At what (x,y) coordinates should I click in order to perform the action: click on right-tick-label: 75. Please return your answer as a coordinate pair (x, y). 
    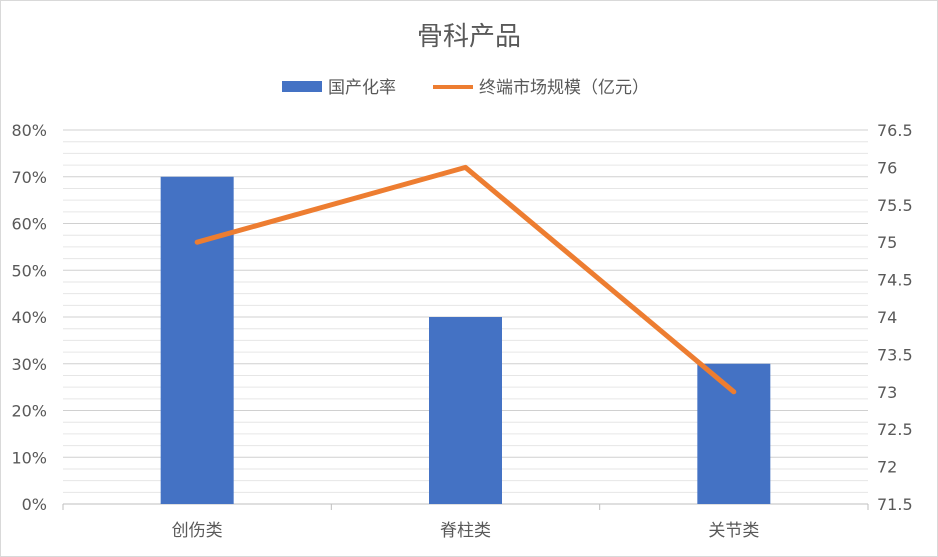
    Looking at the image, I should click on (887, 242).